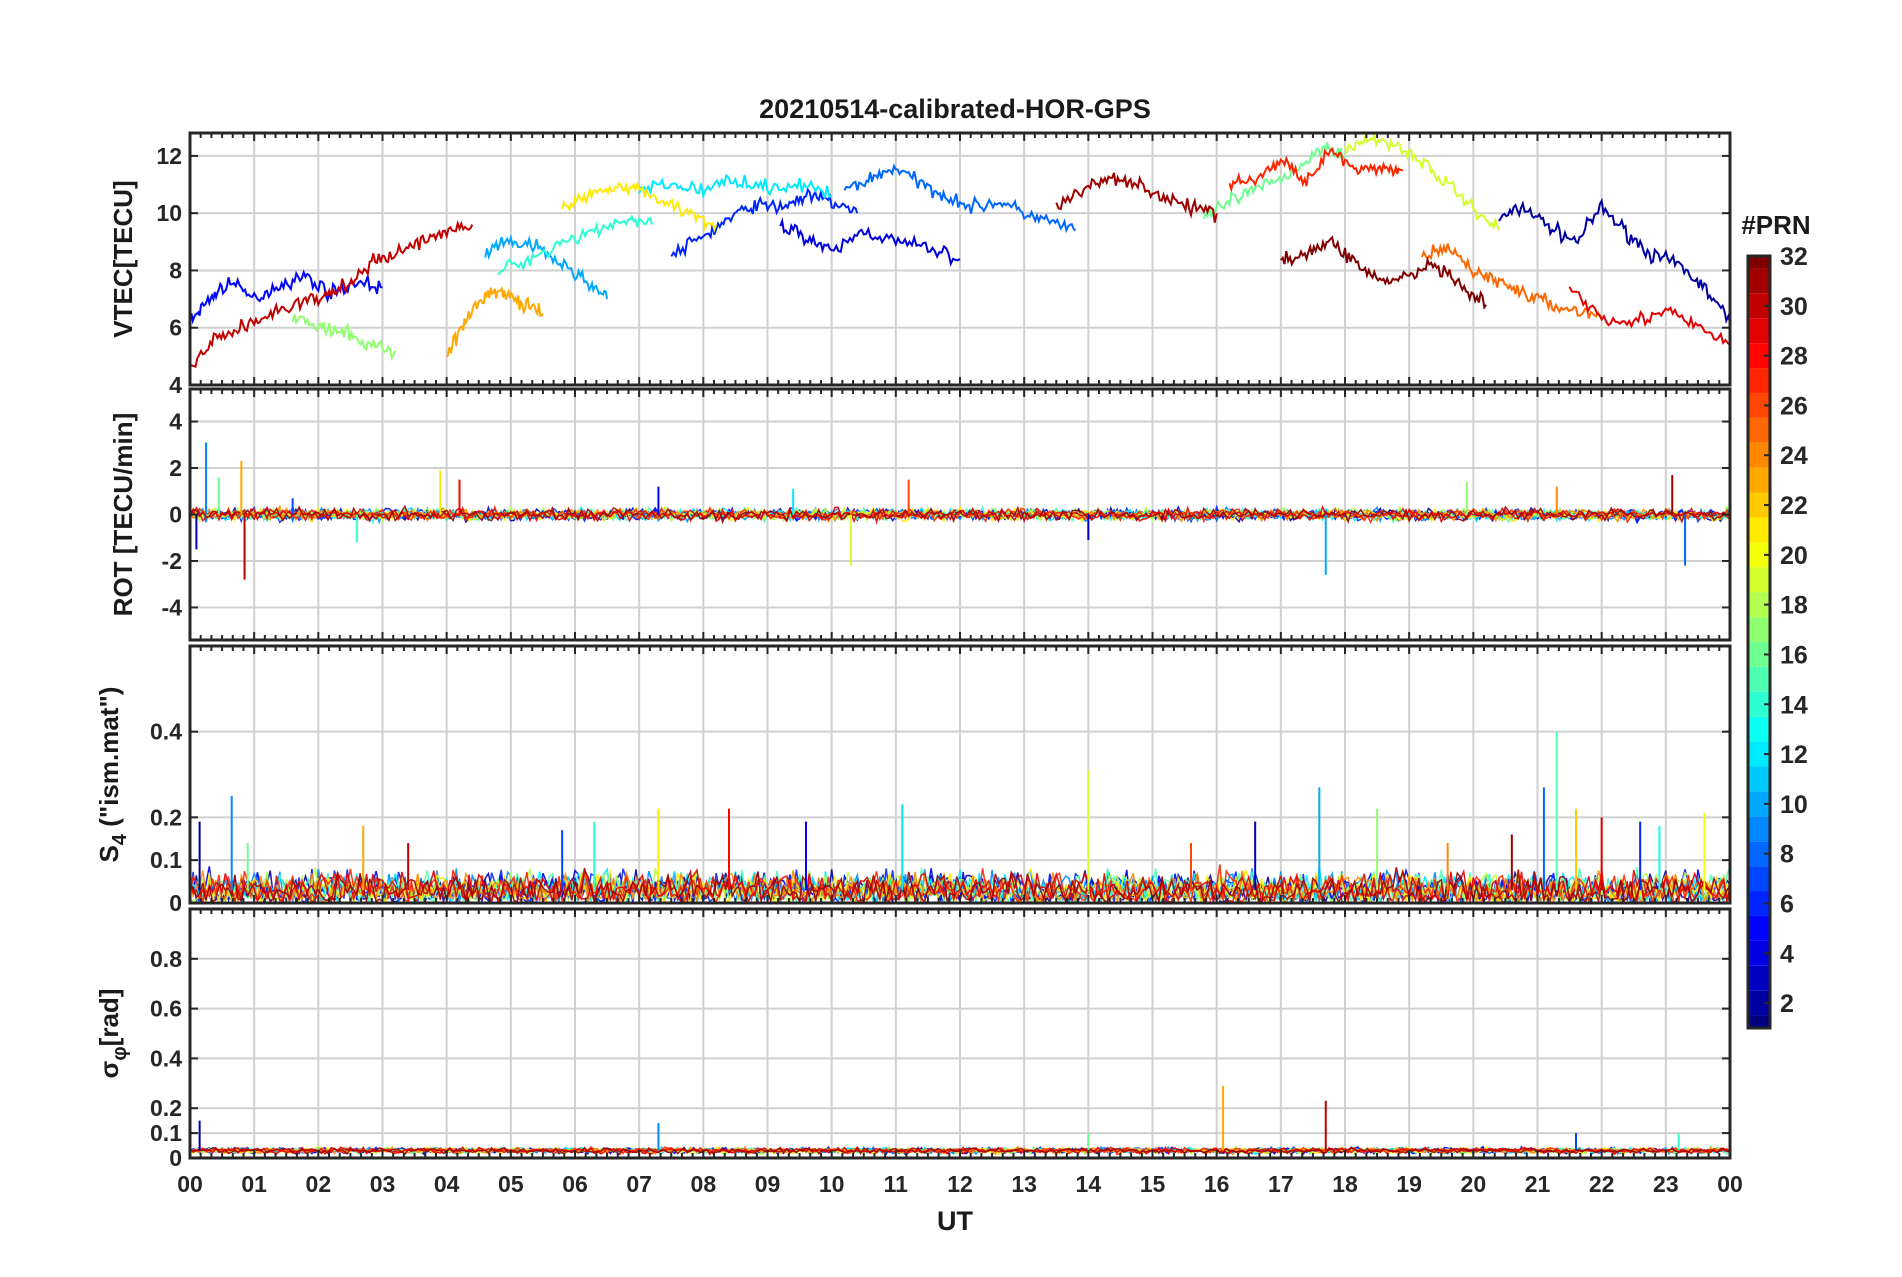  What do you see at coordinates (1794, 257) in the screenshot?
I see `colorbar-tick-label: 32` at bounding box center [1794, 257].